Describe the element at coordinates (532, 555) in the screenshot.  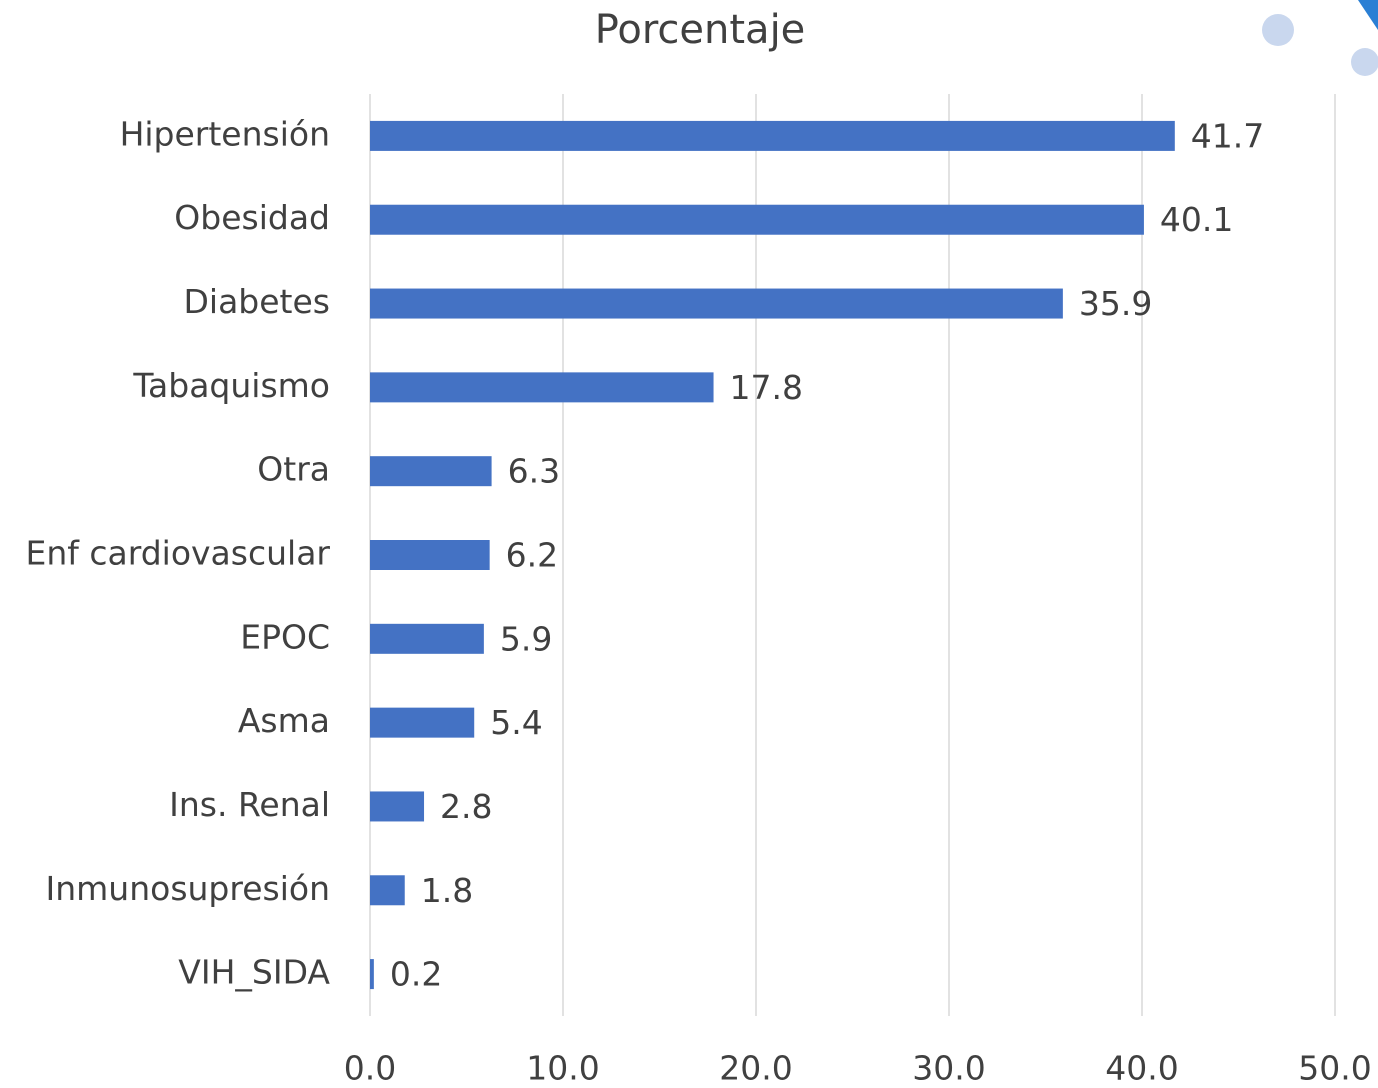
I see `data-label: 6.2` at that location.